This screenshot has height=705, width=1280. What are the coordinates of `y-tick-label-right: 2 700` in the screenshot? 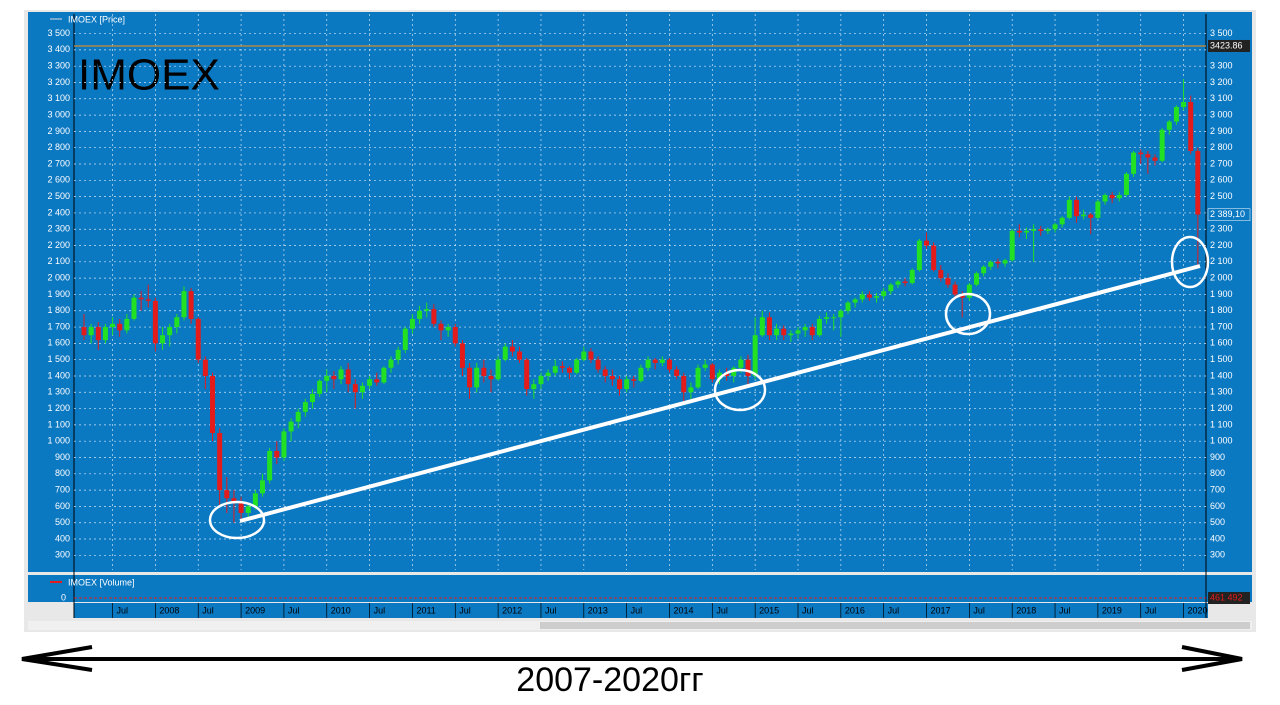 It's located at (1221, 163).